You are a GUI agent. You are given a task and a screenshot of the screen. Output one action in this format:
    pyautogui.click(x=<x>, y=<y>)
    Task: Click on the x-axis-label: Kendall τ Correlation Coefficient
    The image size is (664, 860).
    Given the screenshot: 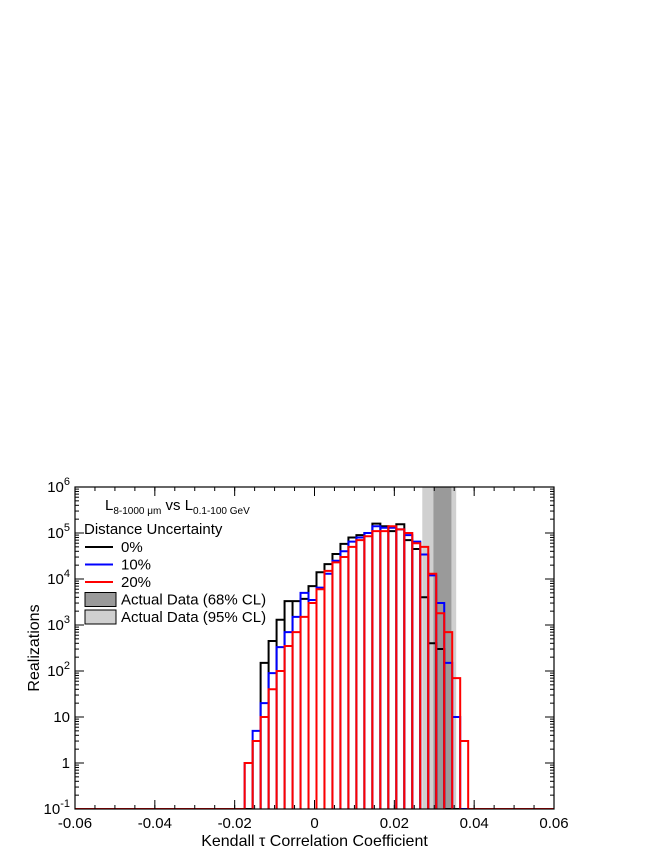 What is the action you would take?
    pyautogui.click(x=314, y=841)
    